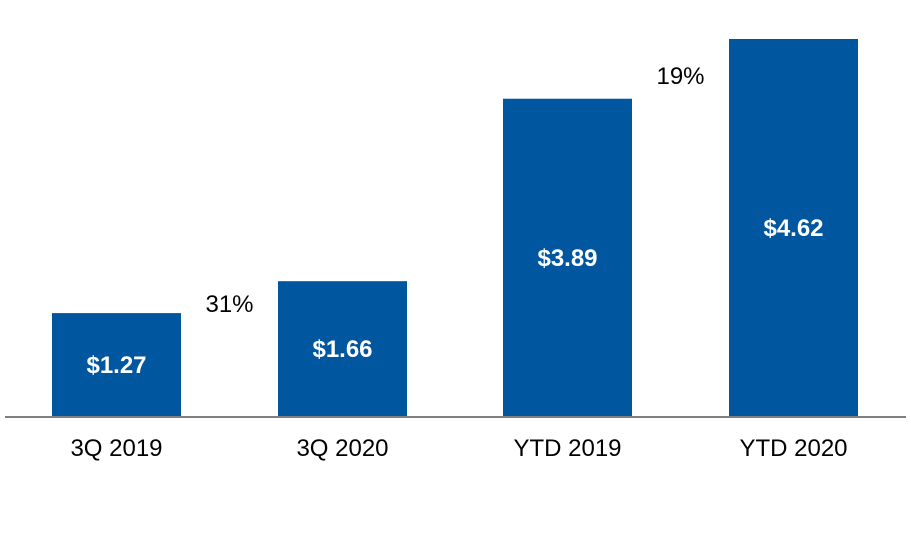 This screenshot has height=542, width=911. I want to click on x-tick-label: YTD 2020, so click(793, 448).